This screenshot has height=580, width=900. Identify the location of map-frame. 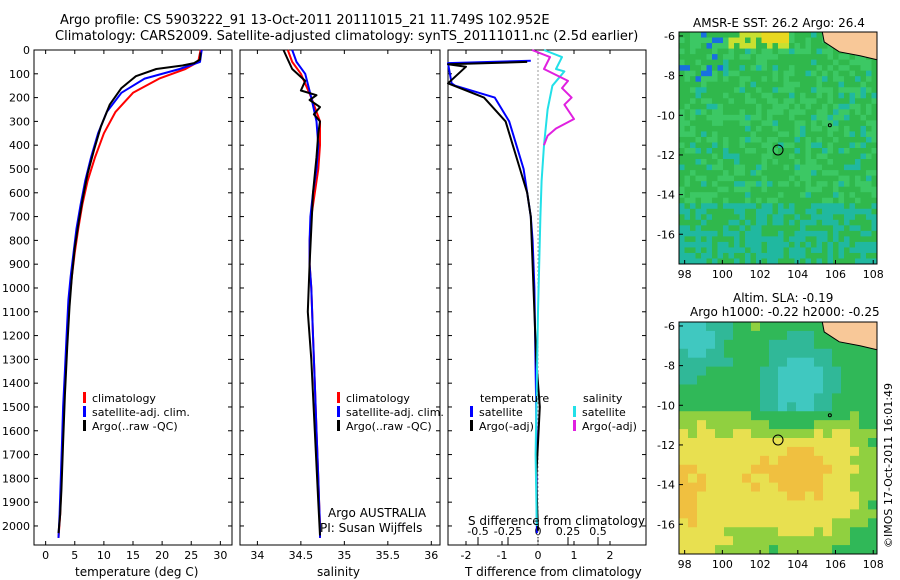
(778, 148).